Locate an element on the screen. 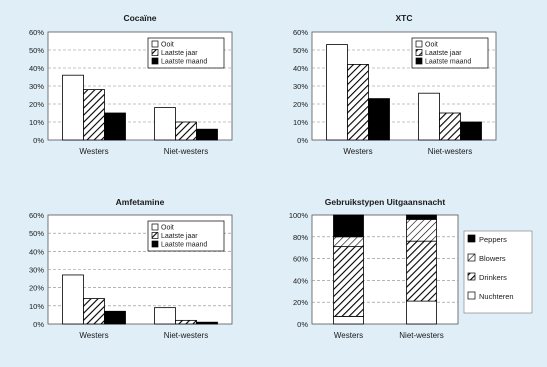 Image resolution: width=547 pixels, height=367 pixels. chart-title: Cocaïne is located at coordinates (139, 18).